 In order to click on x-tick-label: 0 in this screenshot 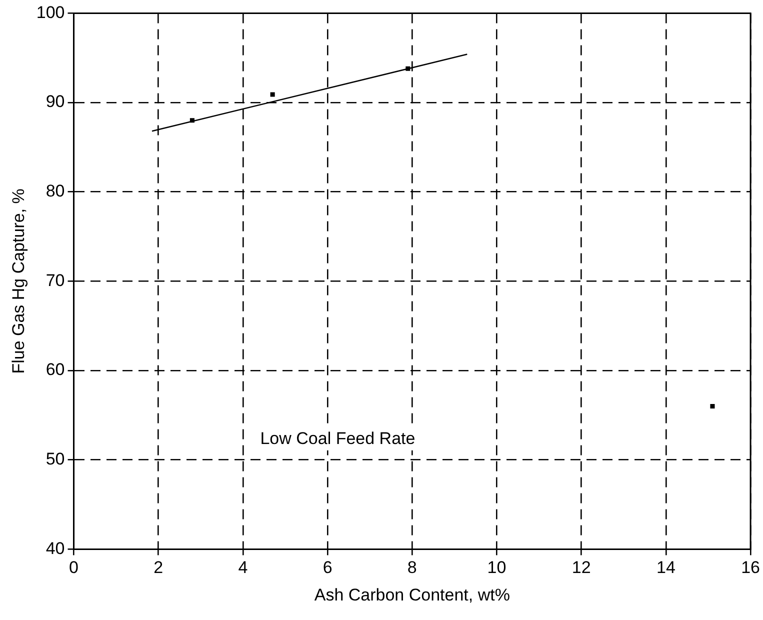, I will do `click(73, 568)`.